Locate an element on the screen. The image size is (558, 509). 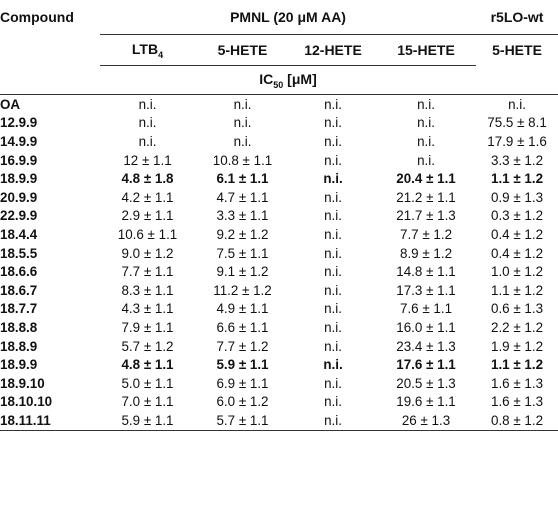
ltb4-value: 5.7 ± 1.2 is located at coordinates (147, 346).